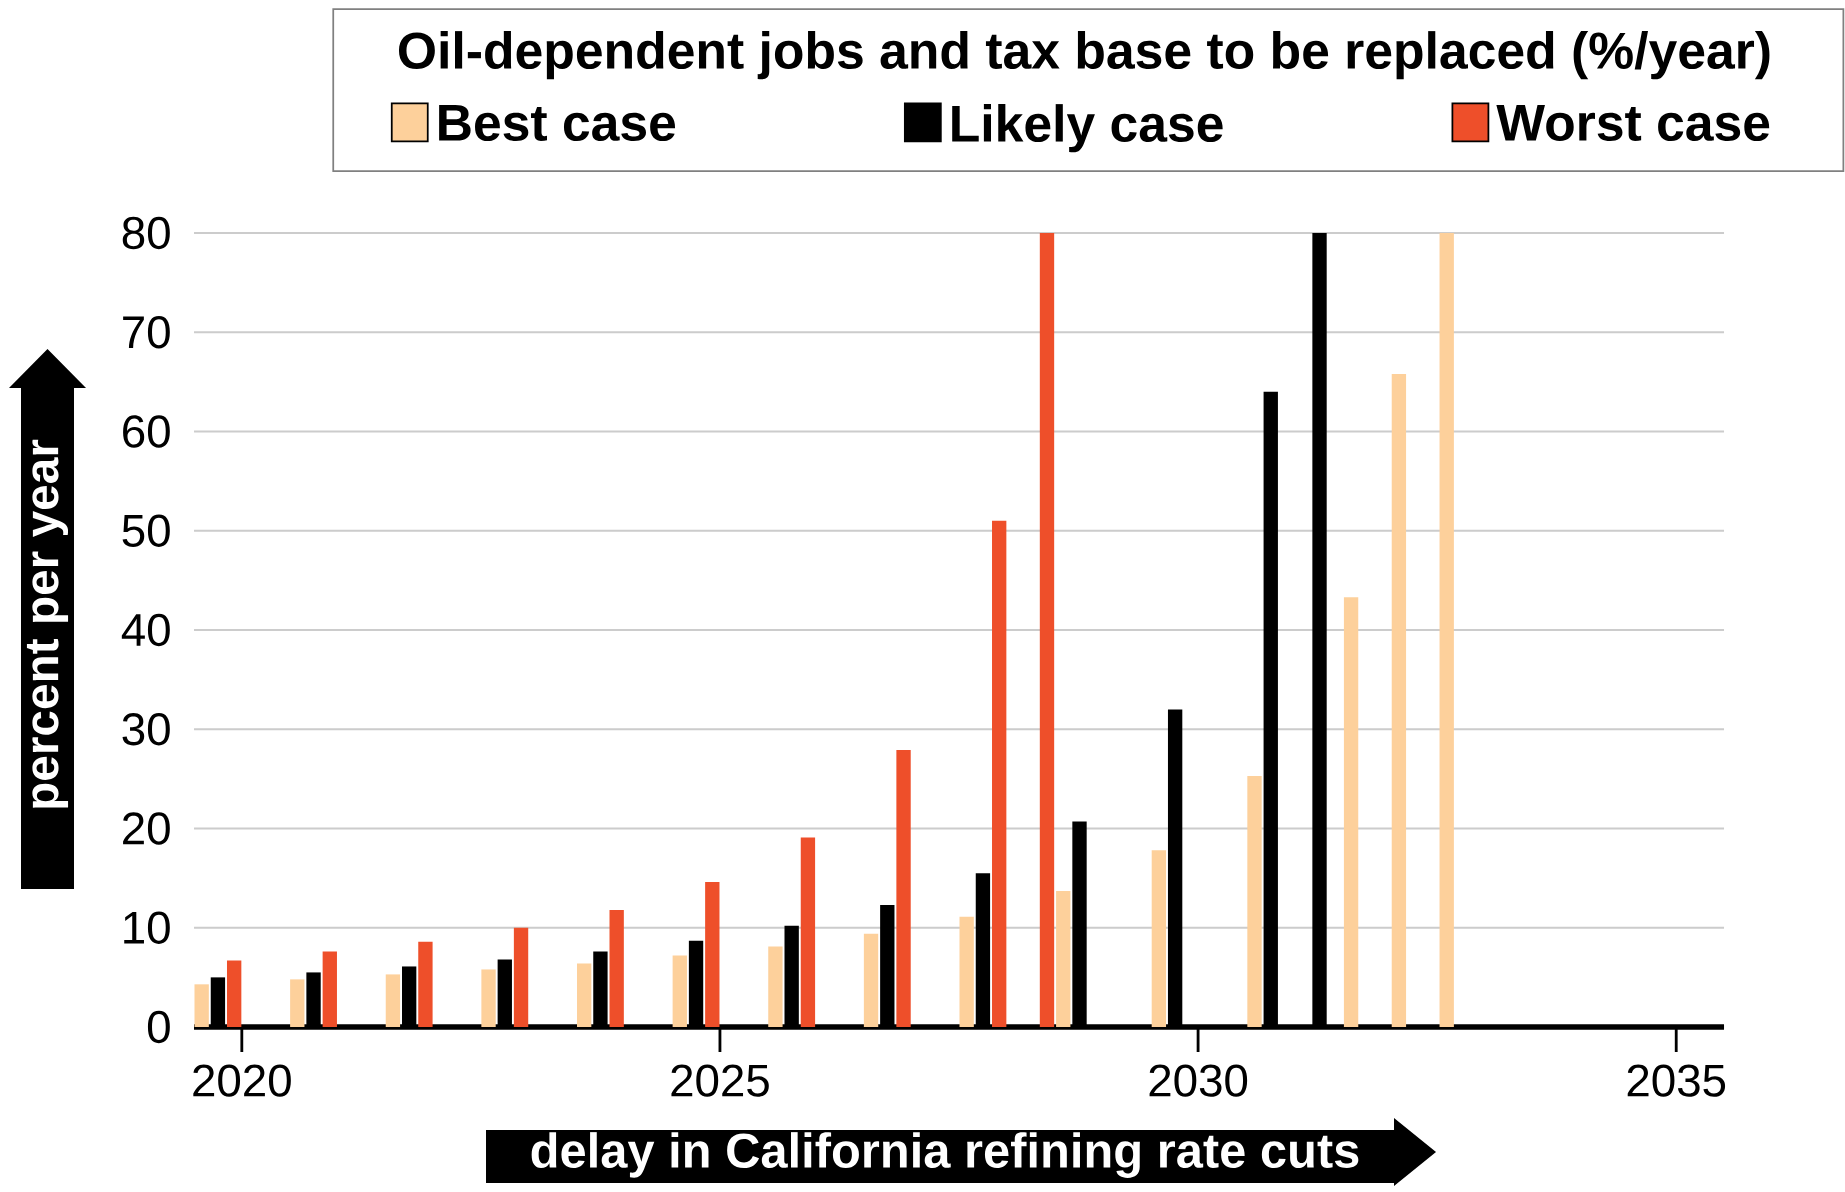 This screenshot has width=1845, height=1192. What do you see at coordinates (146, 729) in the screenshot?
I see `y-tick-label: 30` at bounding box center [146, 729].